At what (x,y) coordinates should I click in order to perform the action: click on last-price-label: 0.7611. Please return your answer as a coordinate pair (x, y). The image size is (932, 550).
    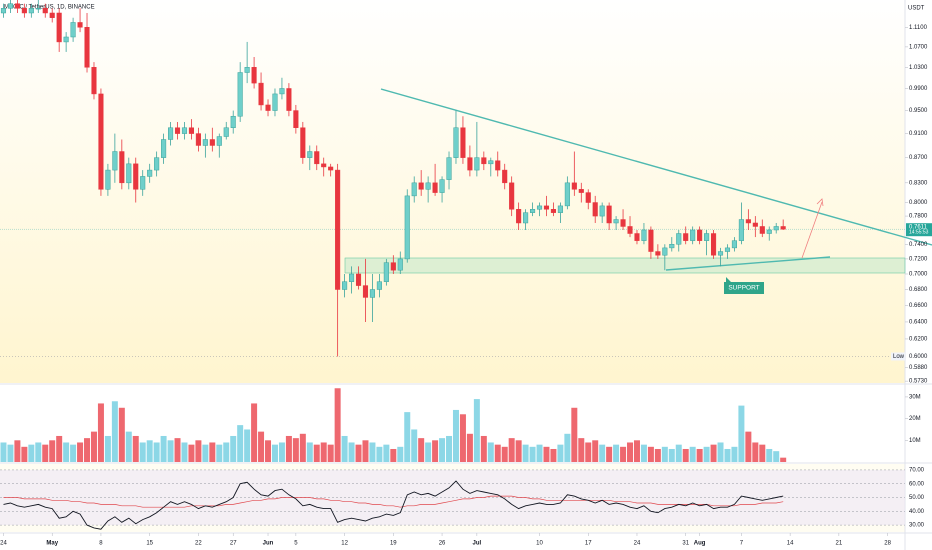
    Looking at the image, I should click on (918, 227).